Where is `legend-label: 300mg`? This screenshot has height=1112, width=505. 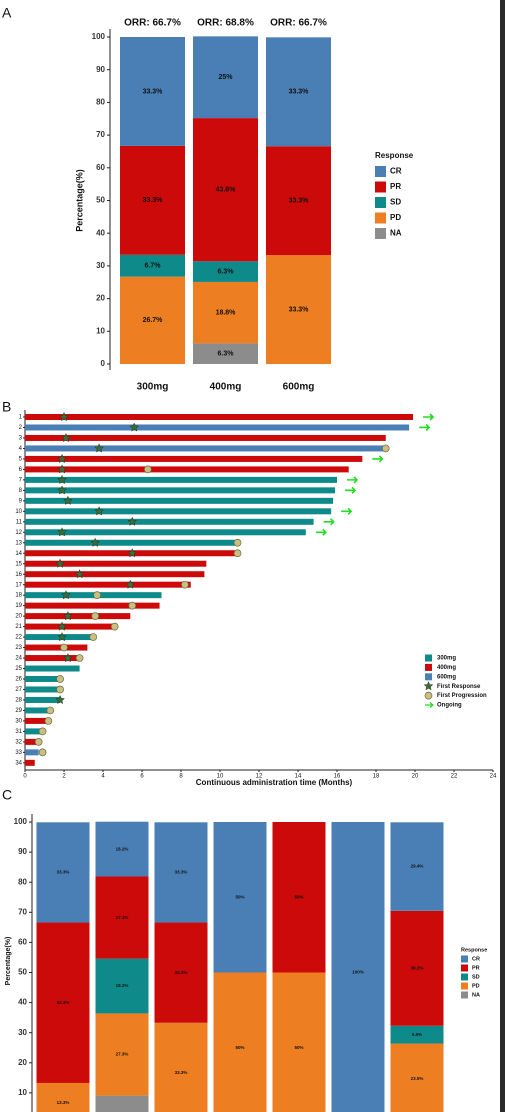
legend-label: 300mg is located at coordinates (446, 659).